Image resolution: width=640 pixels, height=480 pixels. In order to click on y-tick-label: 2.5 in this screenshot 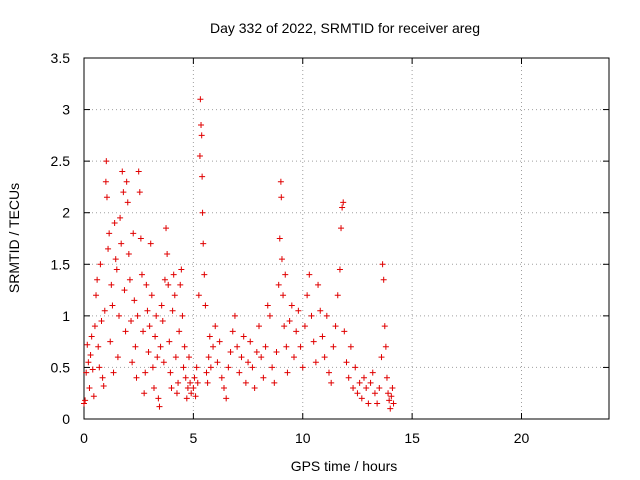, I will do `click(61, 161)`.